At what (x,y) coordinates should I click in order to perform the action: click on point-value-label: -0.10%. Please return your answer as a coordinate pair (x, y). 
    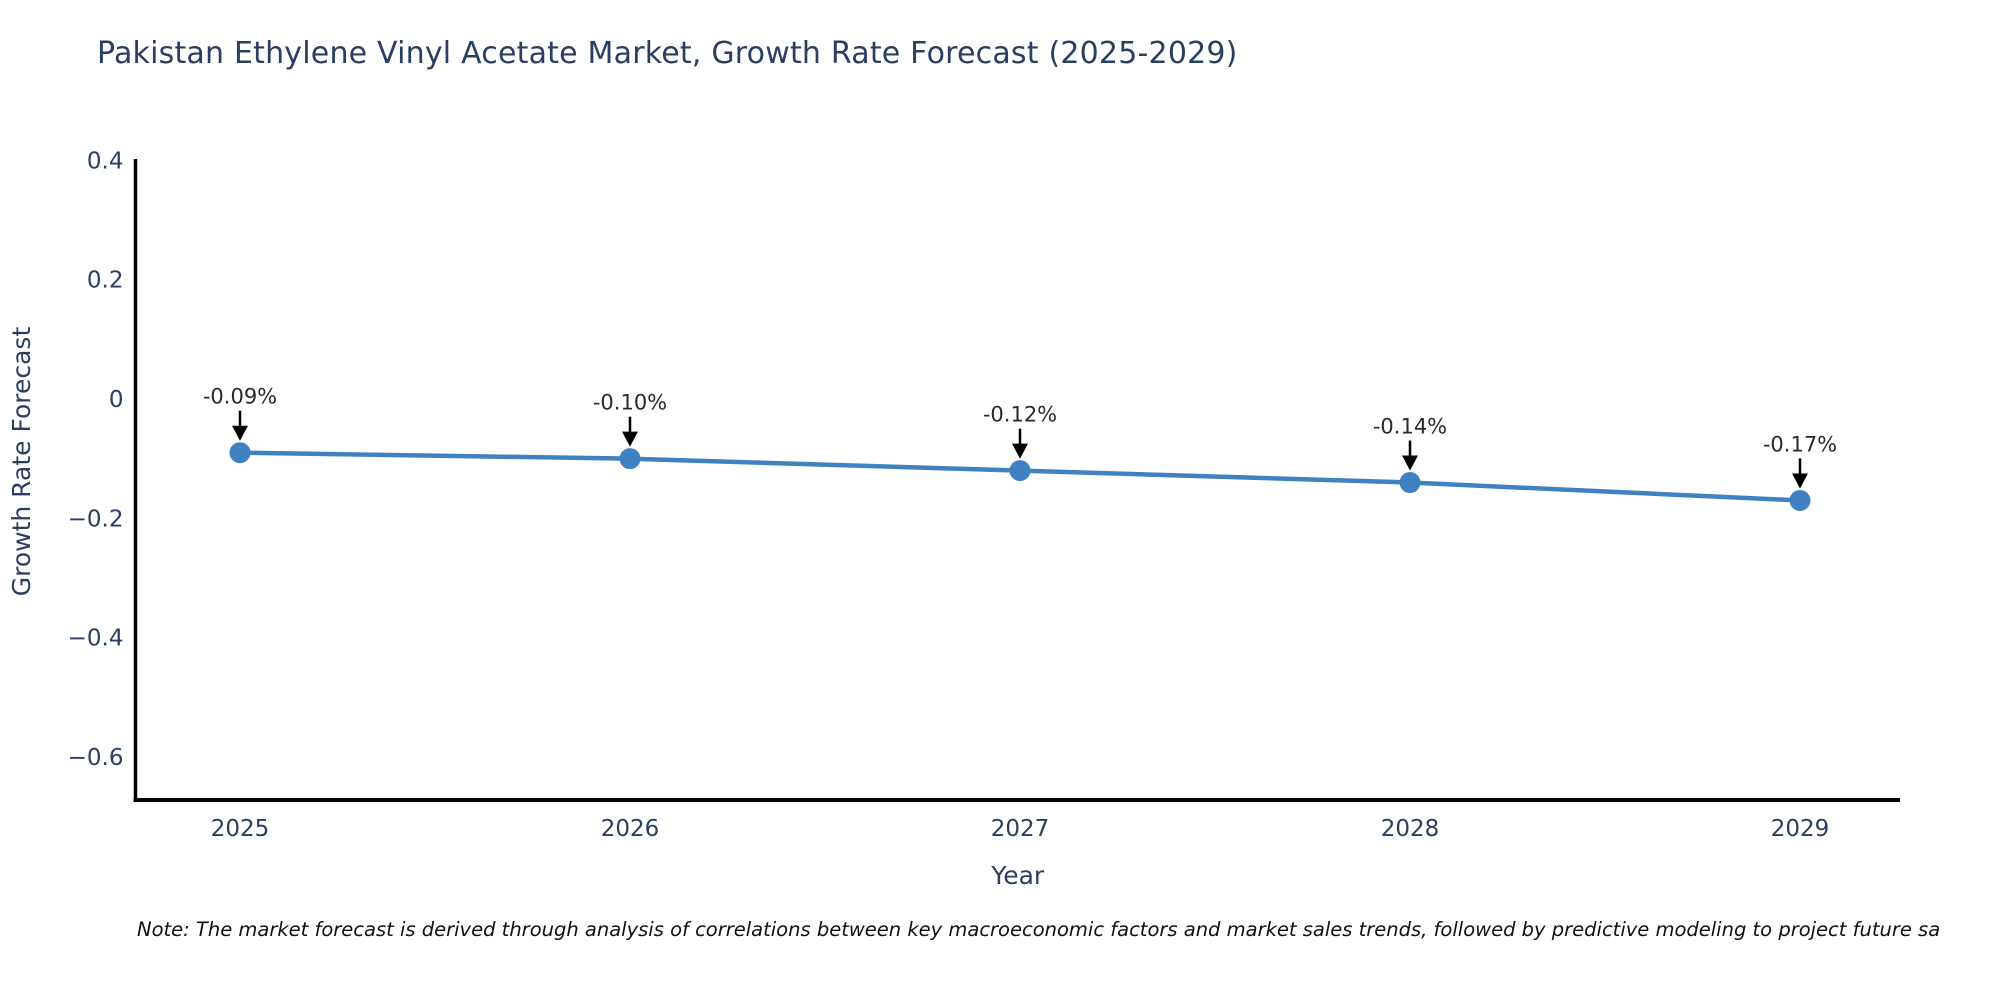
    Looking at the image, I should click on (630, 403).